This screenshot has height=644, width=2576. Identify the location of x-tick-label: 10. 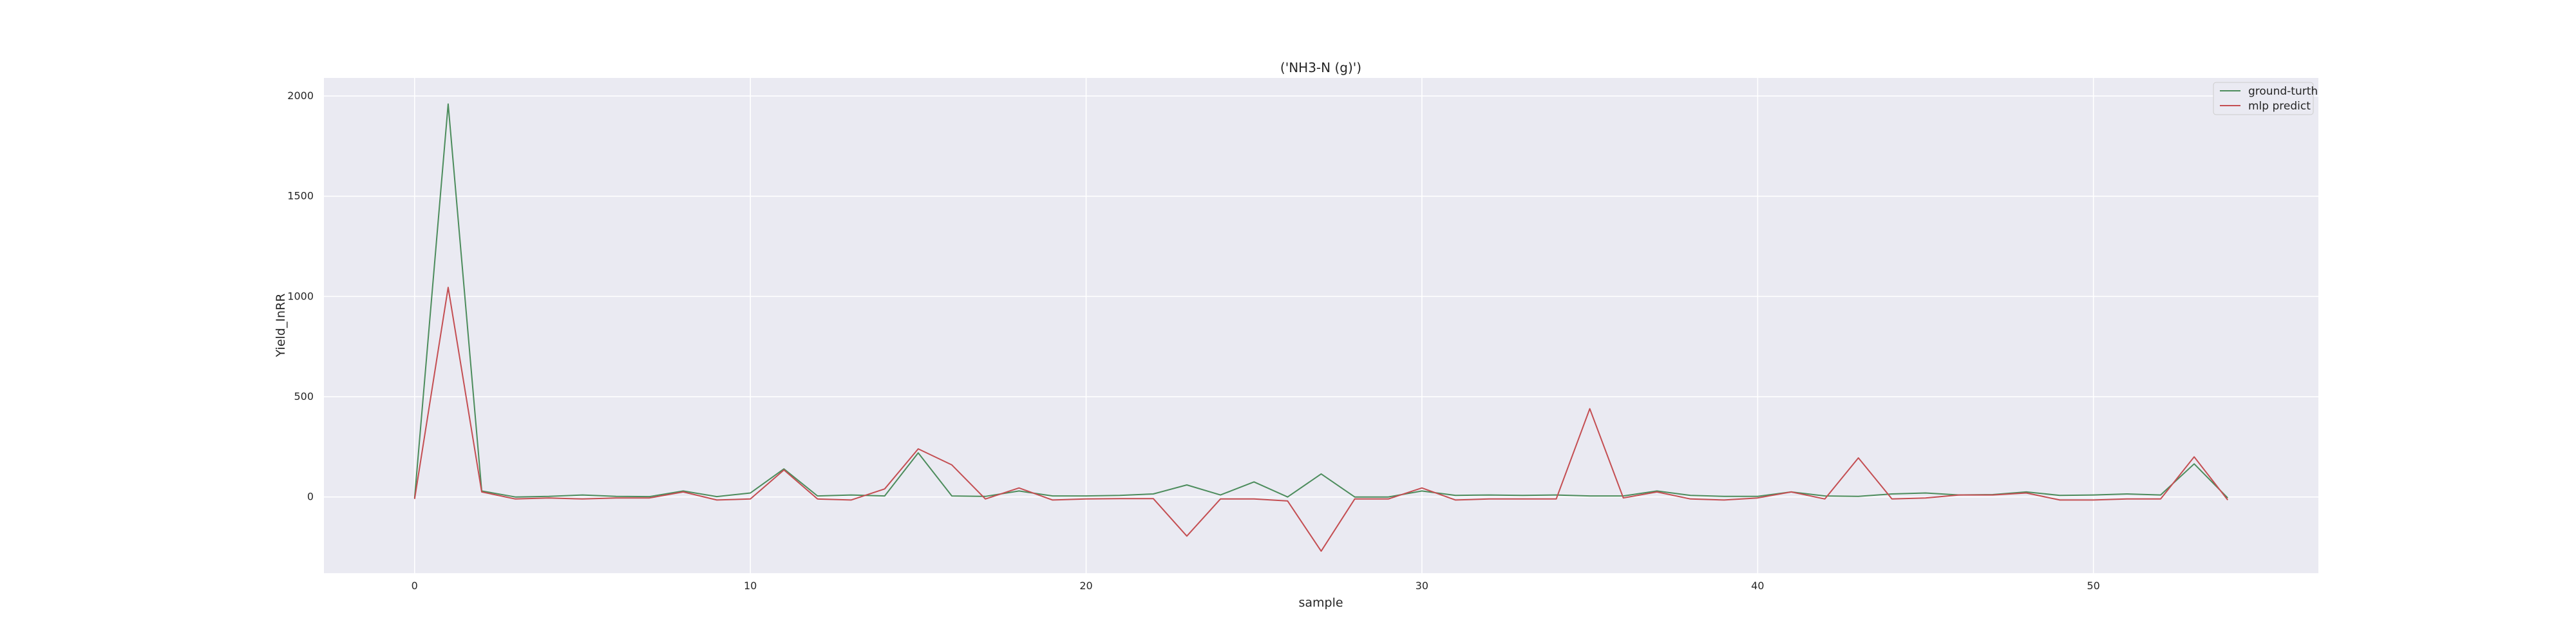
(750, 586).